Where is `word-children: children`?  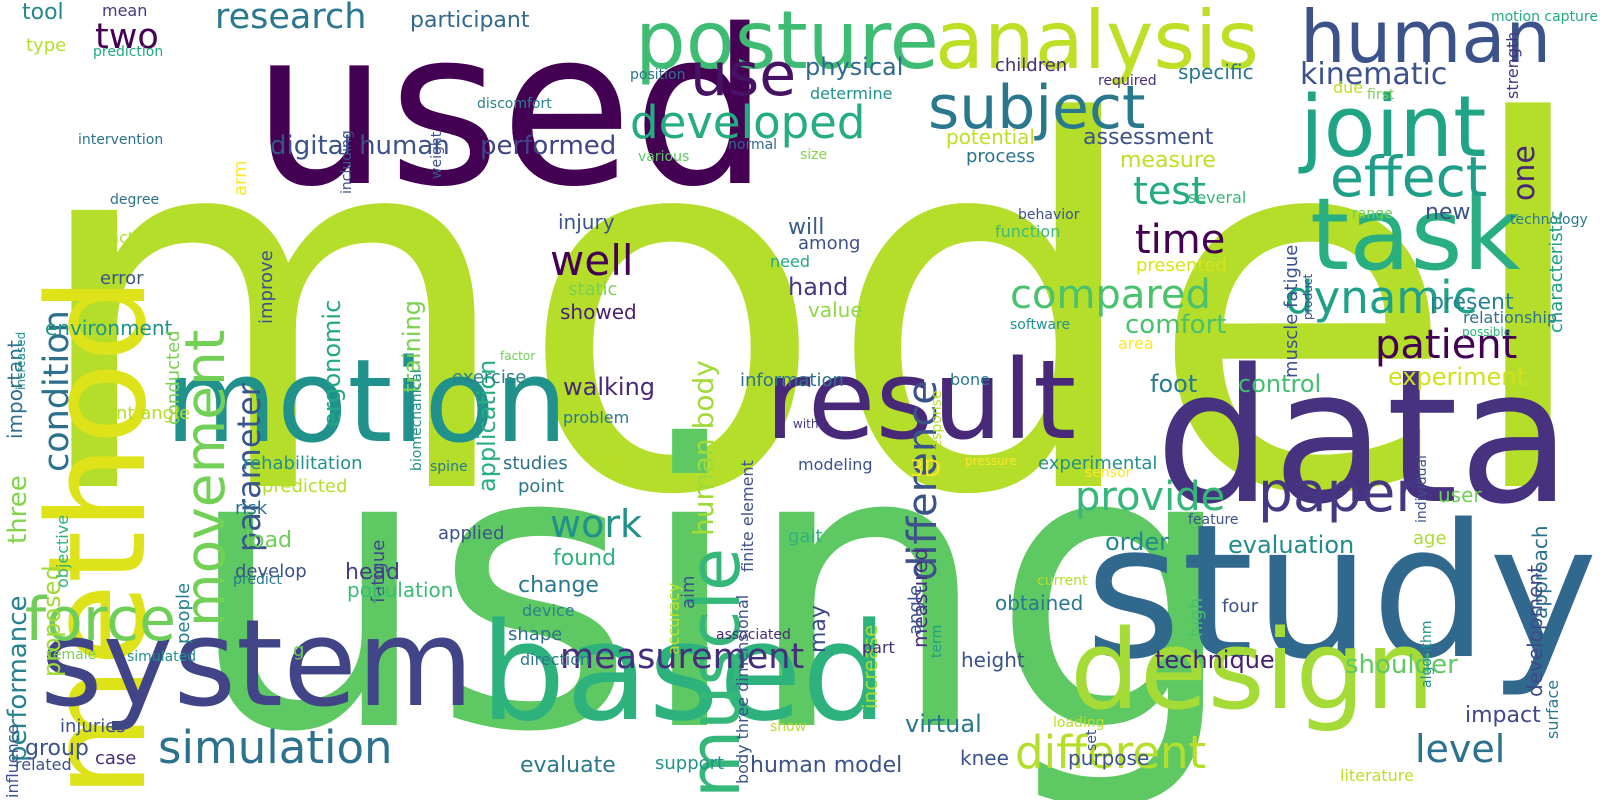
word-children: children is located at coordinates (1031, 65).